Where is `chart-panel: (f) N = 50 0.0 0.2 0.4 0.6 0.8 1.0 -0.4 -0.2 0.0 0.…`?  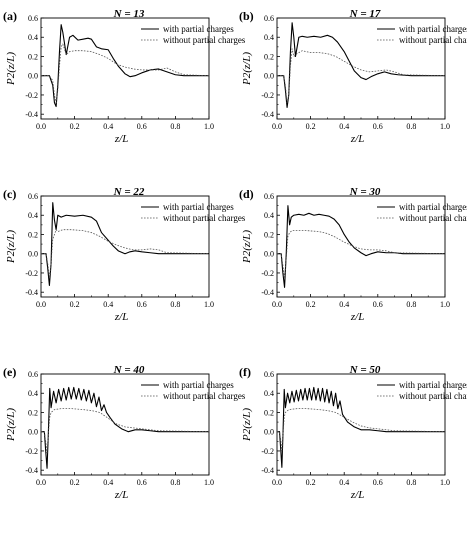
chart-panel: (f) N = 50 0.0 0.2 0.4 0.6 0.8 1.0 -0.4 -0.2 0.0 0.… is located at coordinates (353, 432).